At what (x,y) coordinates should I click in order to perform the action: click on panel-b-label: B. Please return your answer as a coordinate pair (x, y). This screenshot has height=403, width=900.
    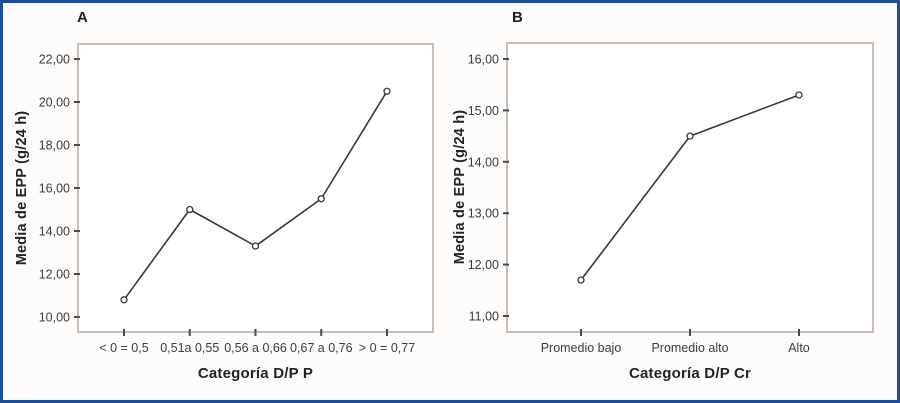
    Looking at the image, I should click on (518, 17).